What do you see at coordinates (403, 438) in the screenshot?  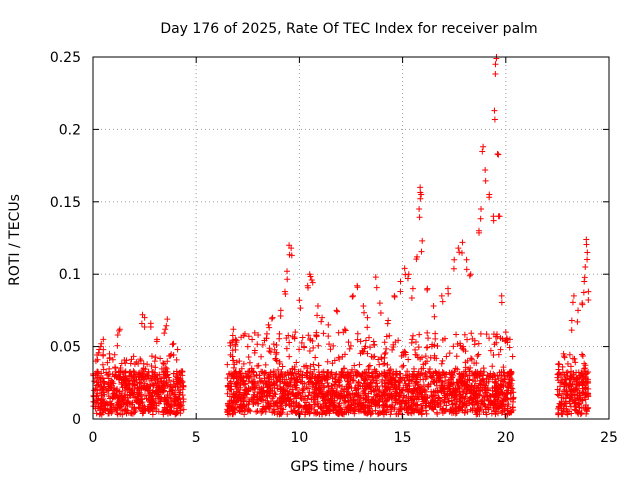 I see `x-tick-label: 15` at bounding box center [403, 438].